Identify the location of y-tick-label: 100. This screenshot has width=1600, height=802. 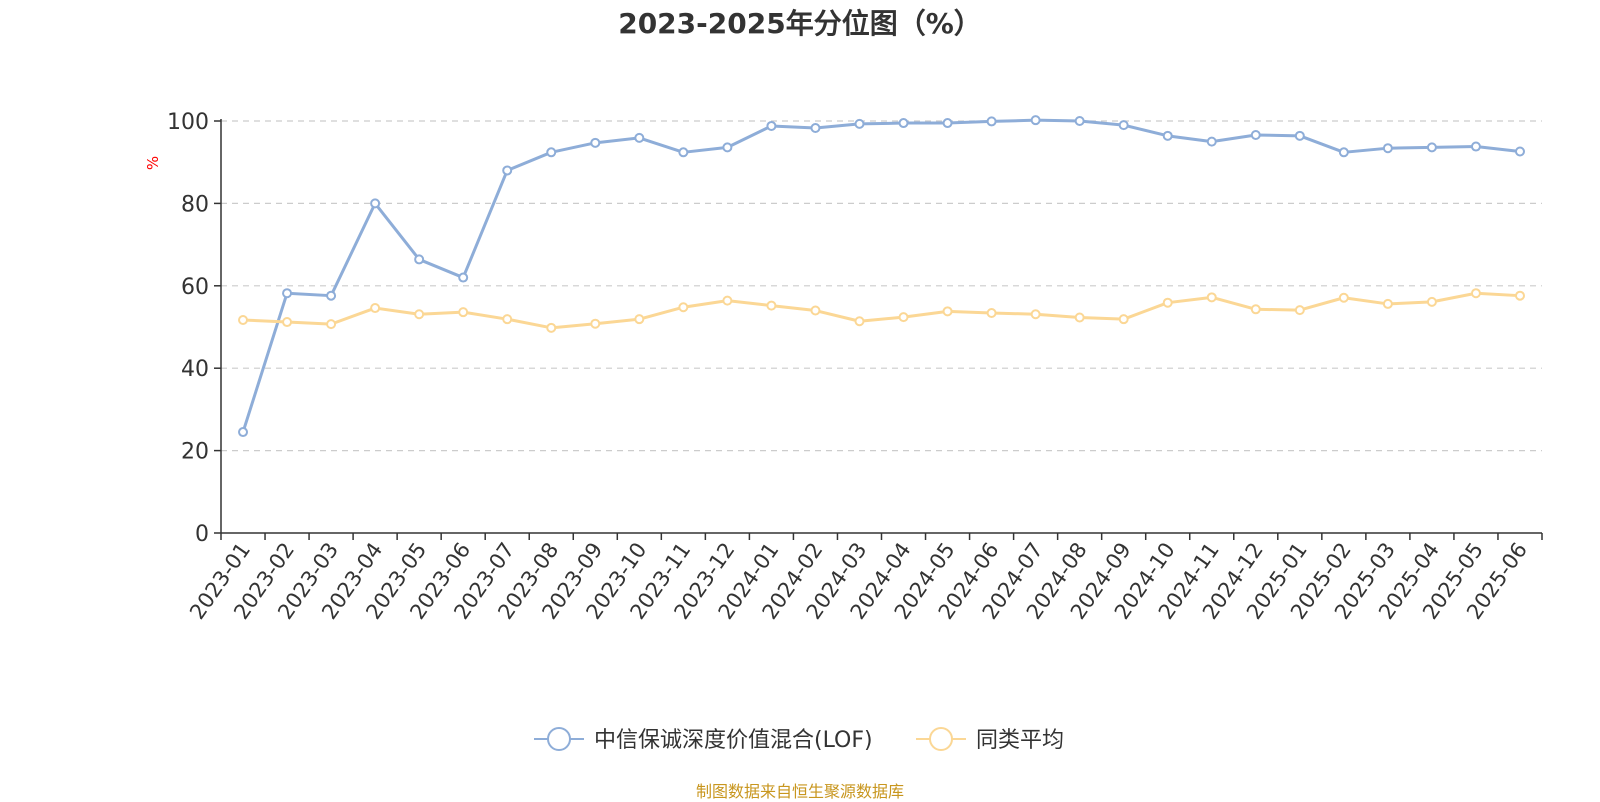
(188, 122).